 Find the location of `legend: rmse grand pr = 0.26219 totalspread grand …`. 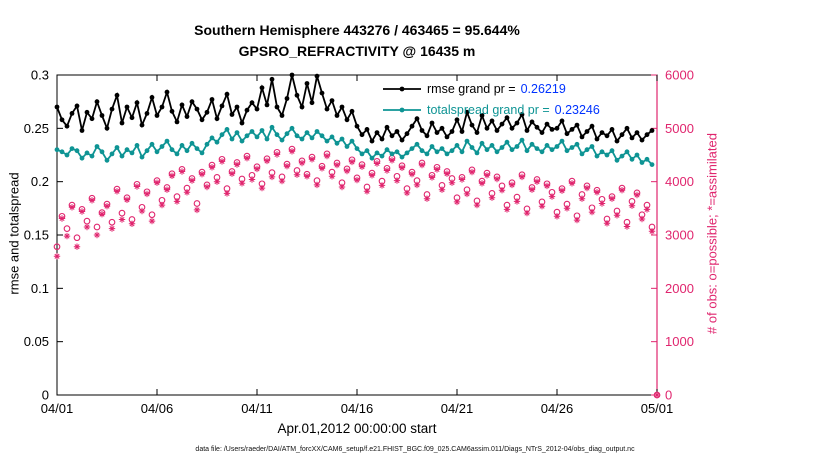

legend: rmse grand pr = 0.26219 totalspread grand … is located at coordinates (491, 99).